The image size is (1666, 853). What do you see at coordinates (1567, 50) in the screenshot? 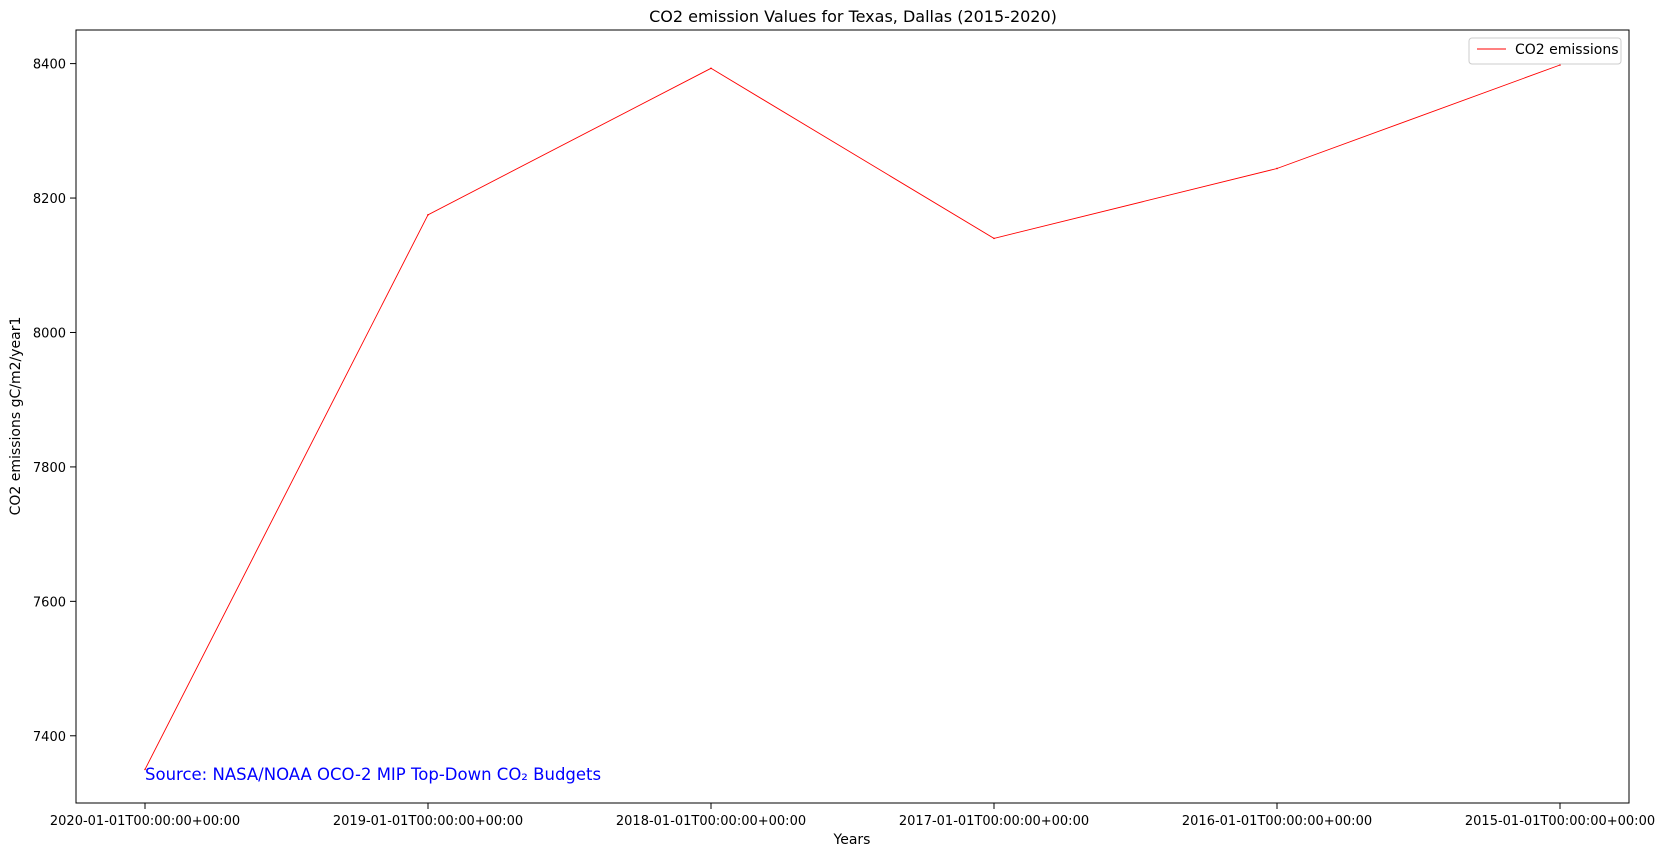
I see `legend-label: CO2 emissions` at bounding box center [1567, 50].